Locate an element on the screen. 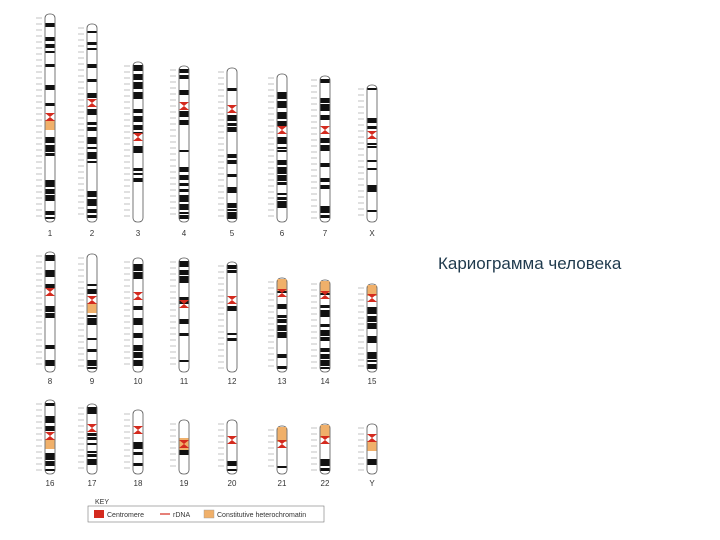  chromosome-14: 14 is located at coordinates (321, 332).